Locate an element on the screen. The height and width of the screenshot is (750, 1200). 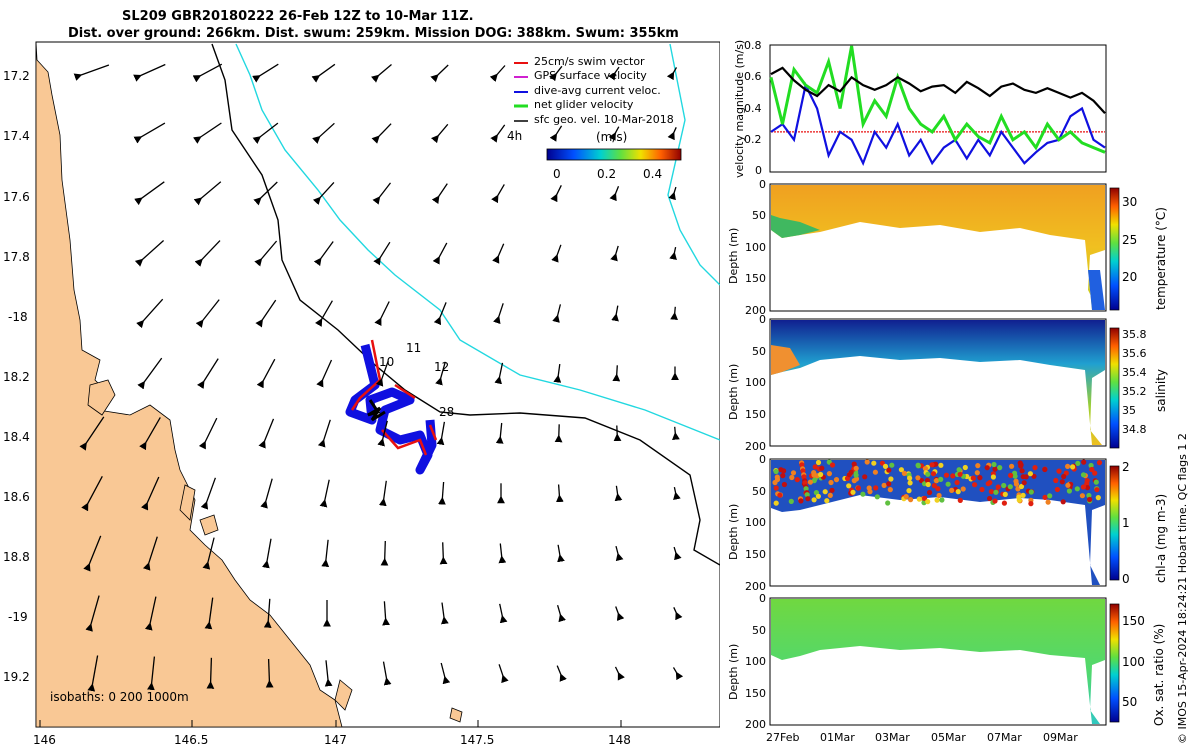
lon-tick-147: 147 is located at coordinates (335, 740).